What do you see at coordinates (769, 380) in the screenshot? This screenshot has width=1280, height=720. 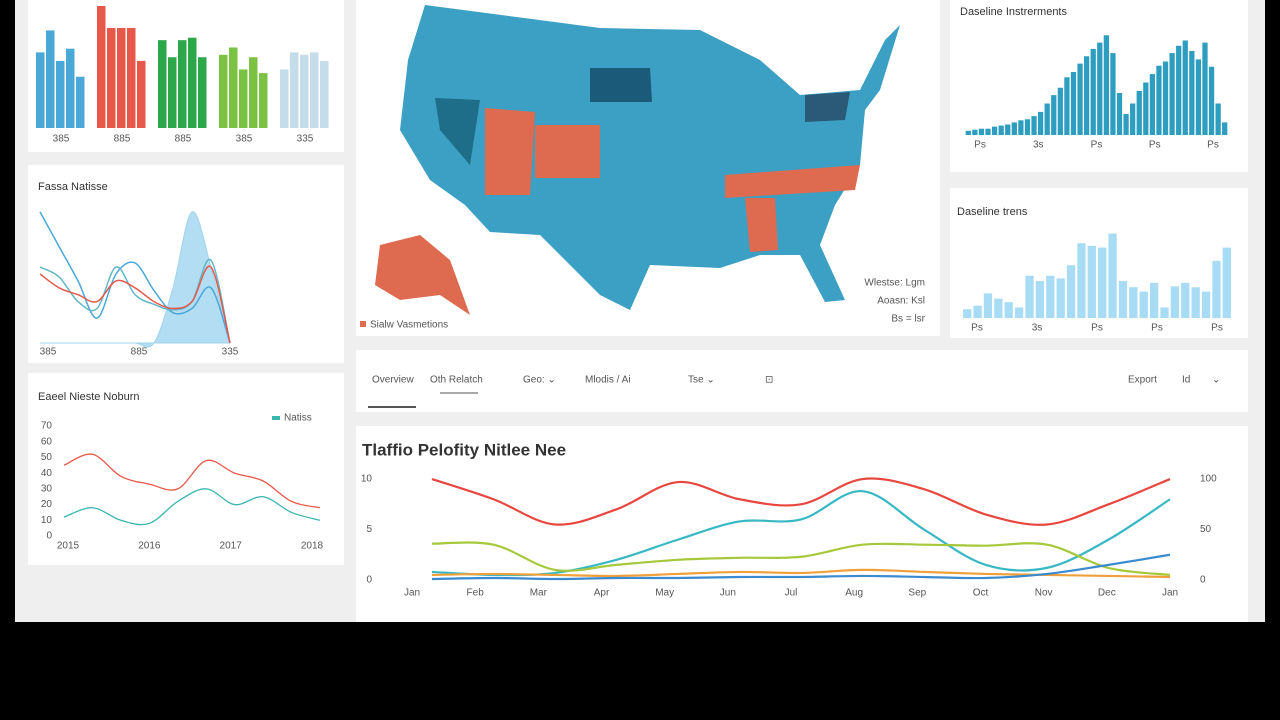 I see `tab: ⊡` at bounding box center [769, 380].